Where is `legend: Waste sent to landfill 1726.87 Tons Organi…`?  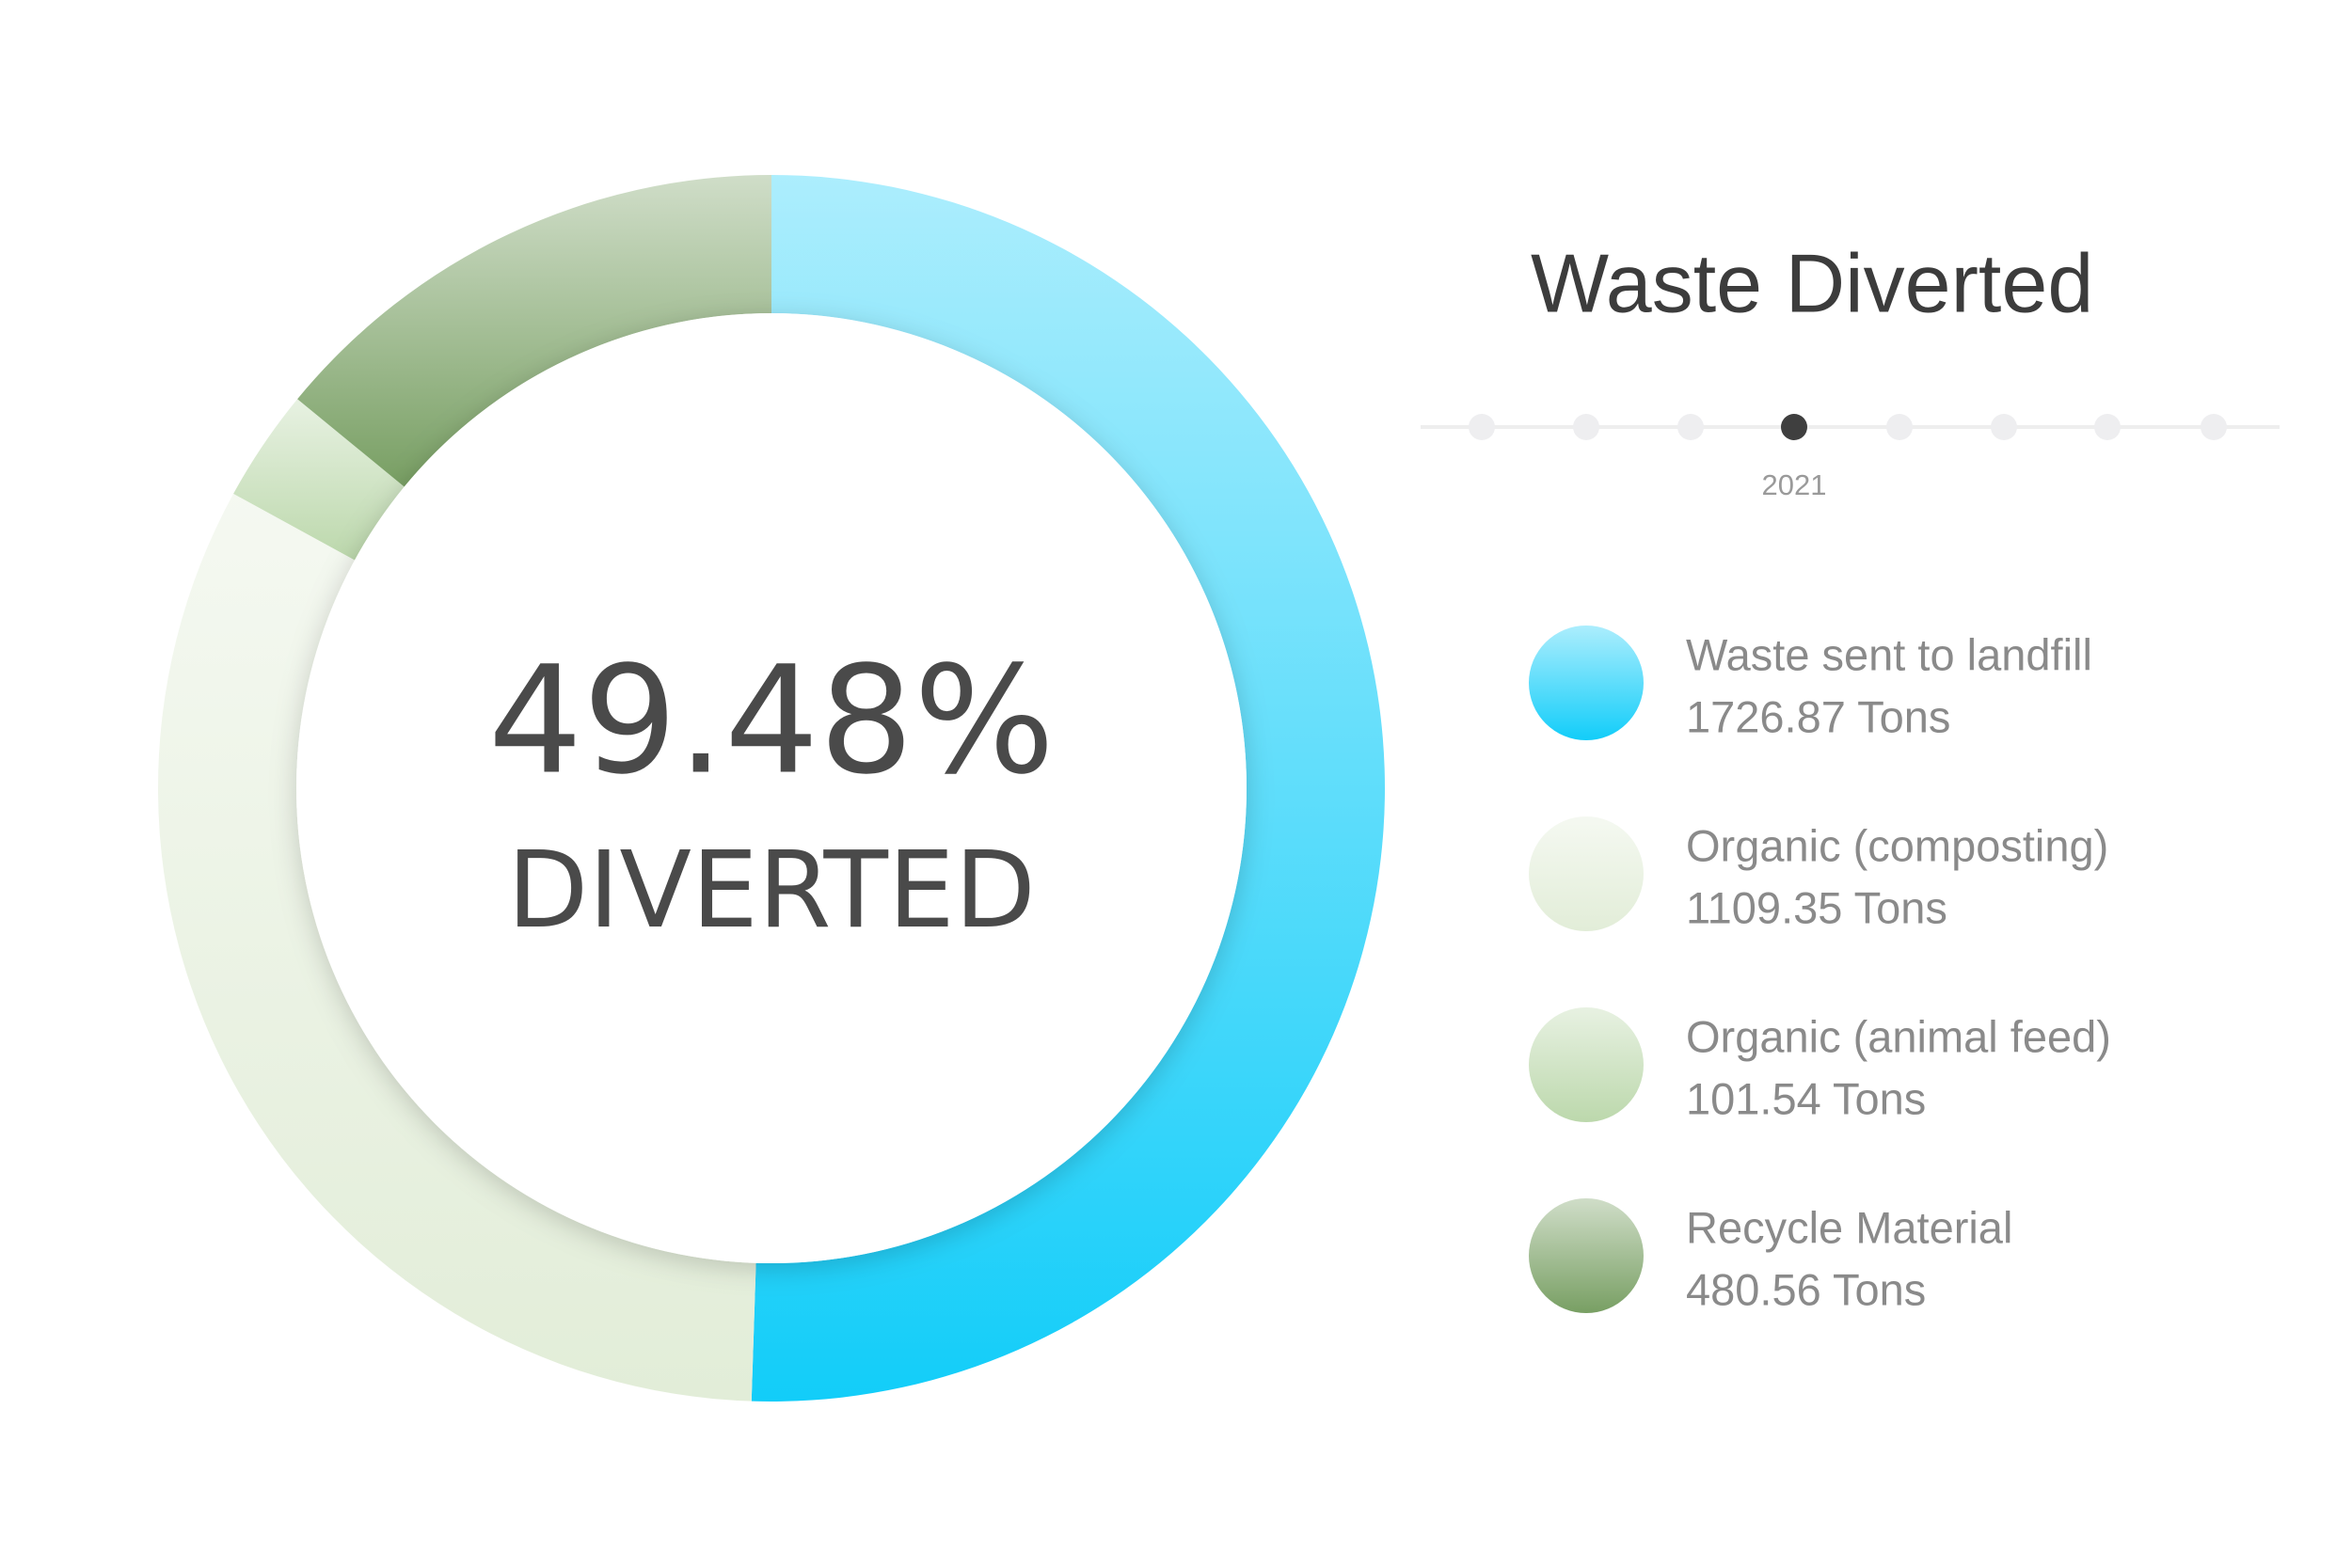
legend: Waste sent to landfill 1726.87 Tons Organi… is located at coordinates (1820, 970).